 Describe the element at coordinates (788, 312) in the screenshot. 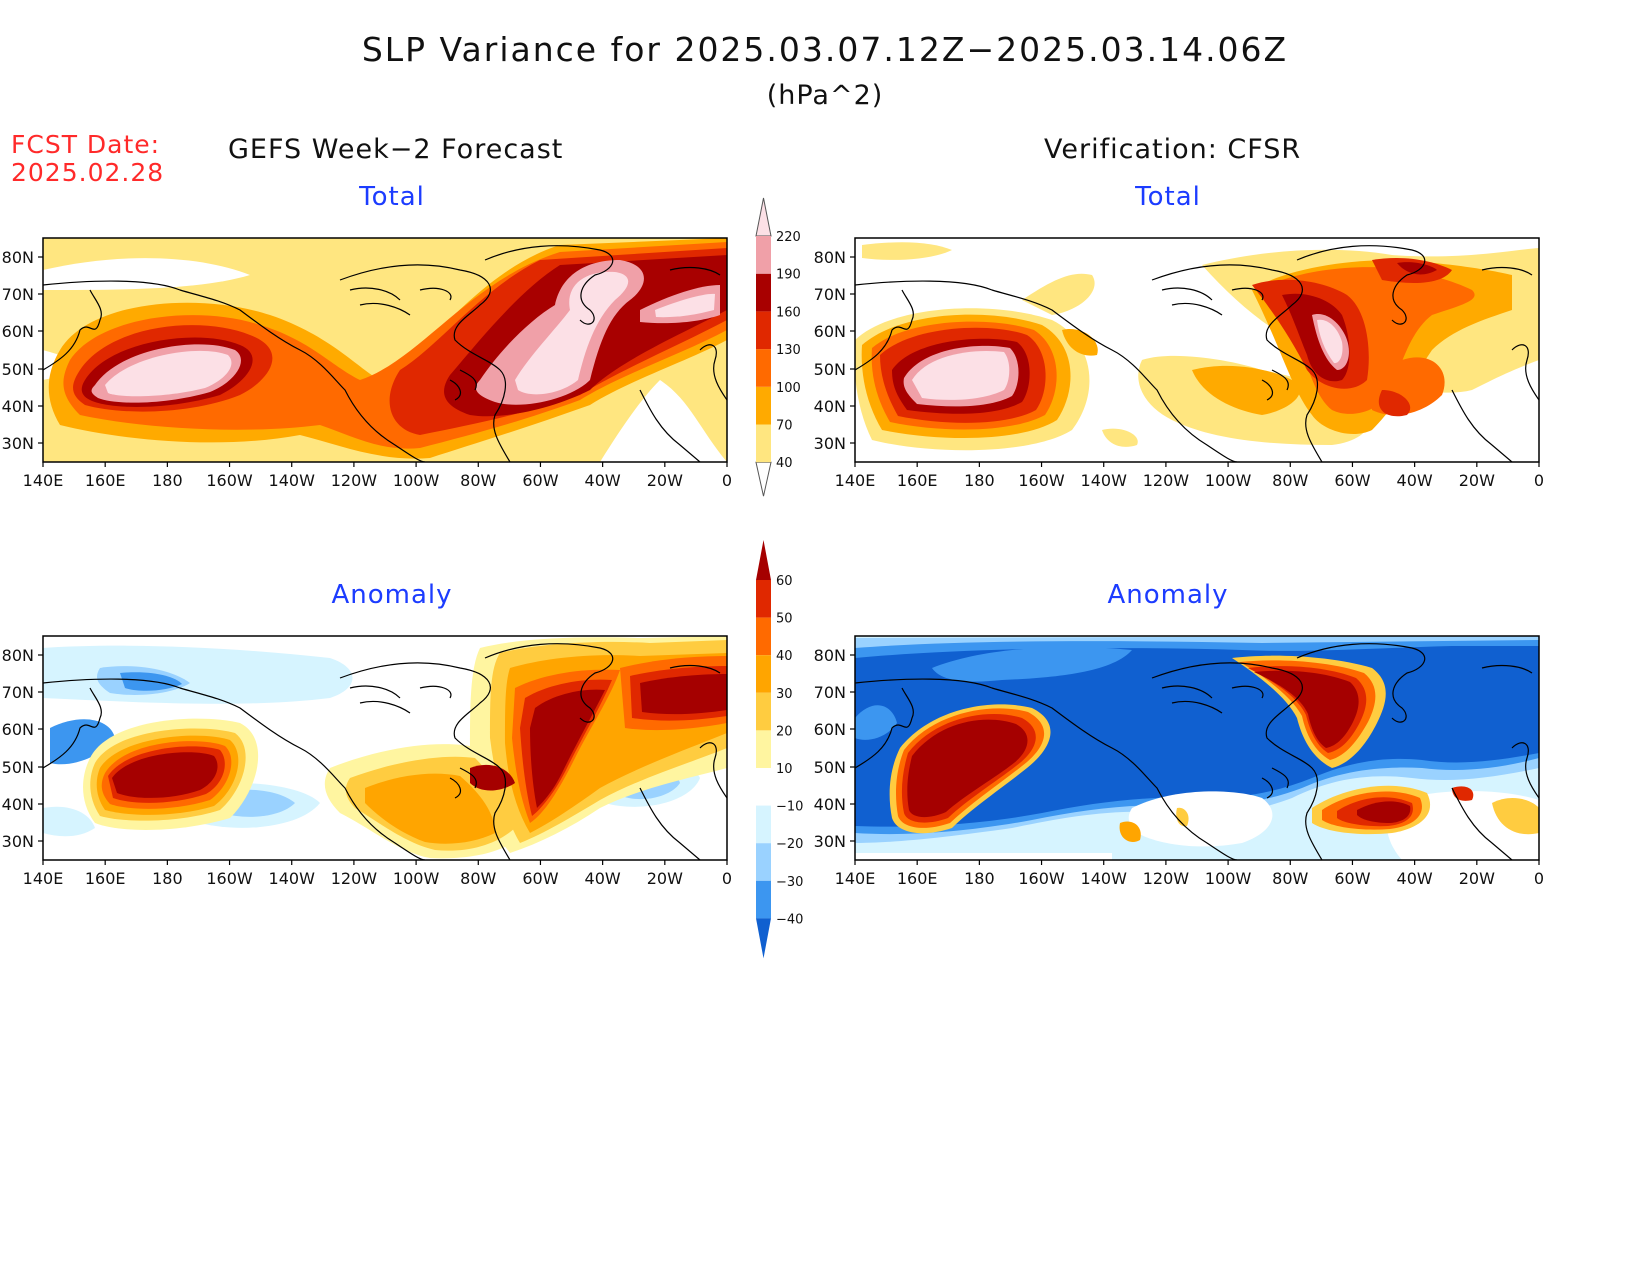

I see `colorbar-total-label: 160` at that location.